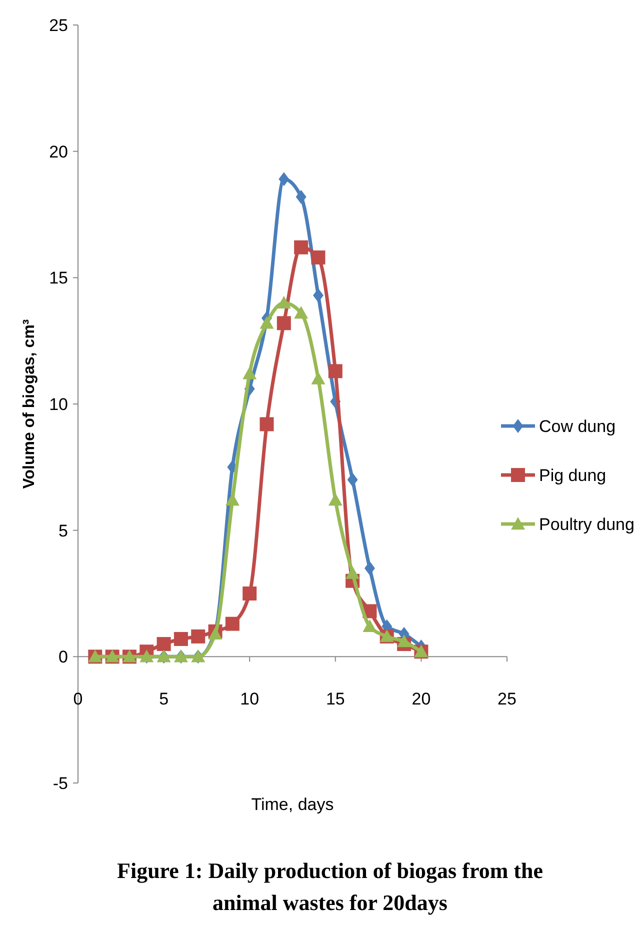 The height and width of the screenshot is (934, 643). What do you see at coordinates (577, 426) in the screenshot?
I see `legend-label: Cow dung` at bounding box center [577, 426].